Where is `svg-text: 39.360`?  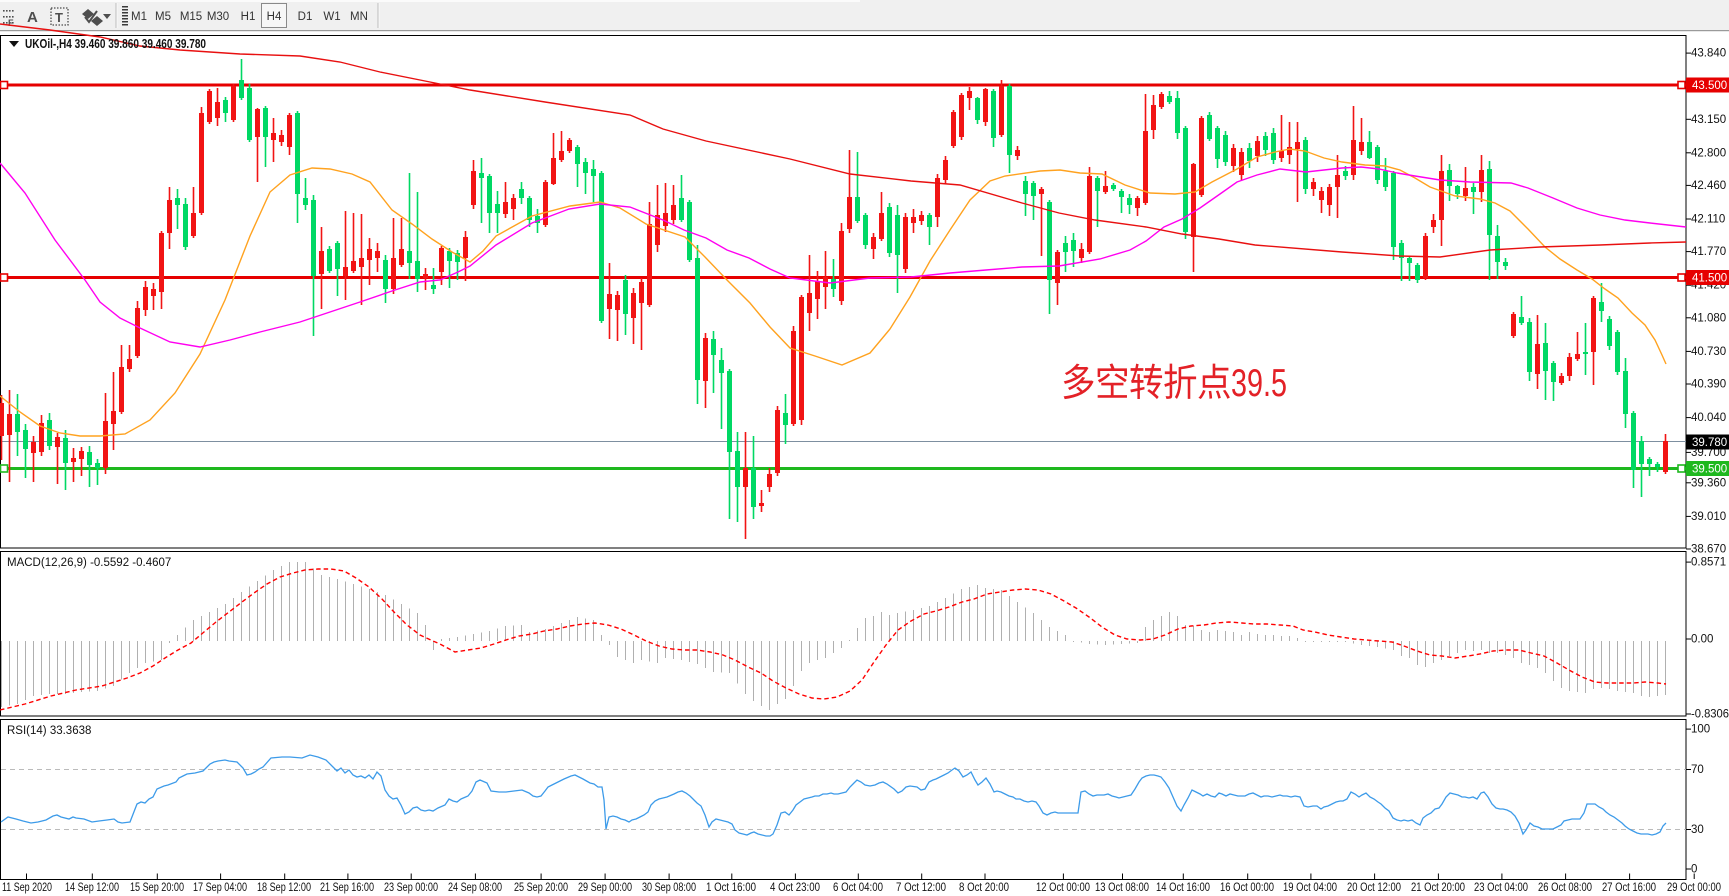
svg-text: 39.360 is located at coordinates (1708, 483).